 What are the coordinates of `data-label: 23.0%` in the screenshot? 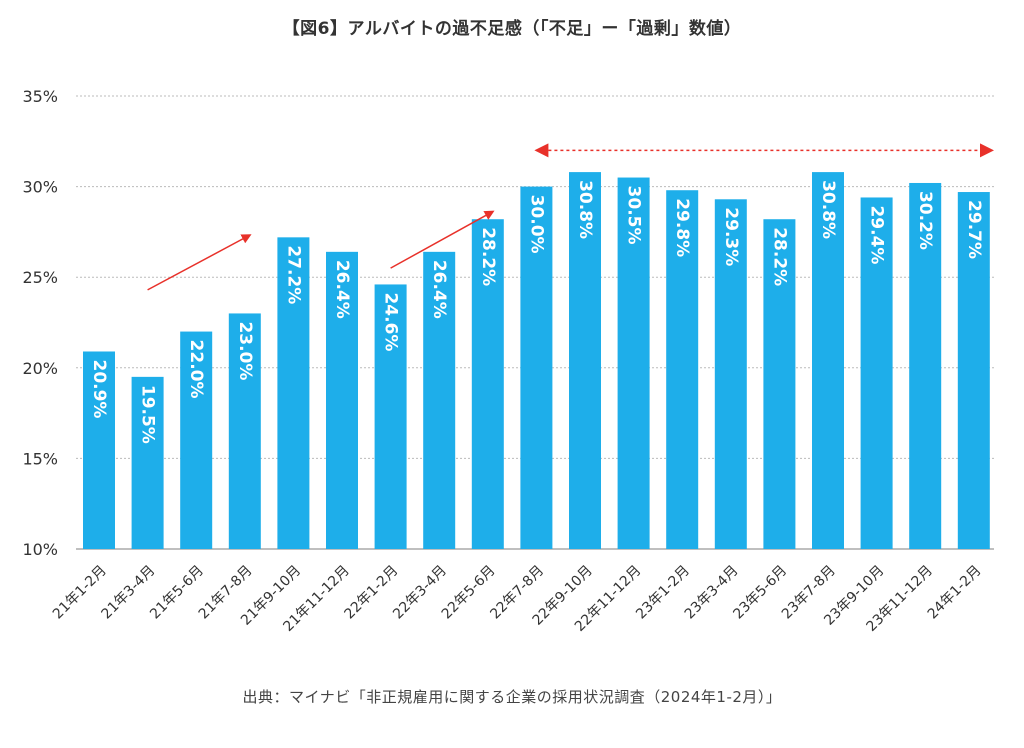 It's located at (245, 350).